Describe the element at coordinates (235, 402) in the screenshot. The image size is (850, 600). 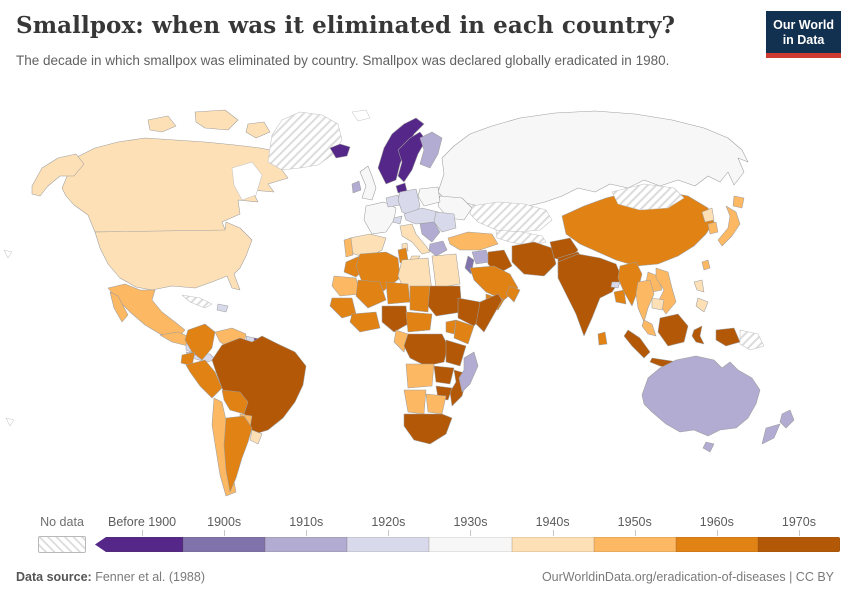
I see `country-bolivia` at that location.